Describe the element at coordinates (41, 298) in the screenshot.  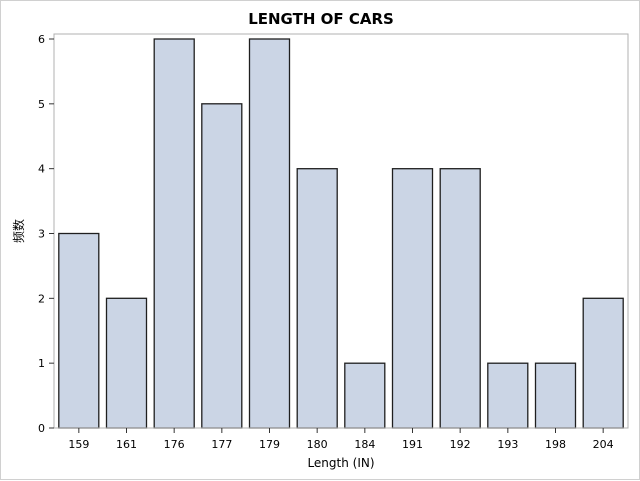
I see `y-tick-label: 2` at that location.